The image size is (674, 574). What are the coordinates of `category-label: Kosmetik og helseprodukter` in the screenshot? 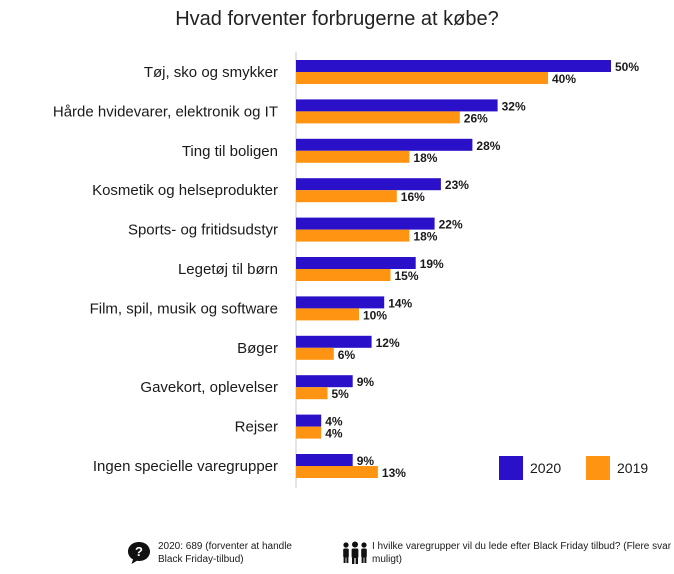 It's located at (185, 190).